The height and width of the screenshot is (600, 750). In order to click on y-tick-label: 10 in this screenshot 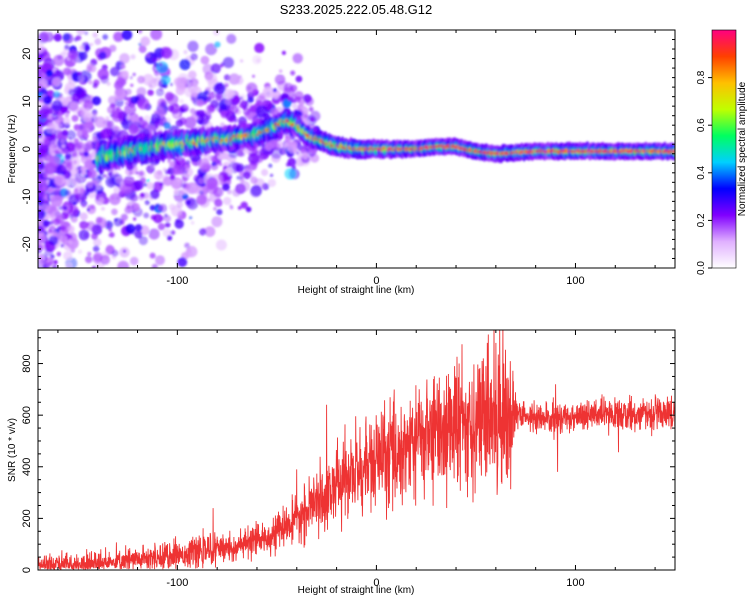, I will do `click(27, 101)`.